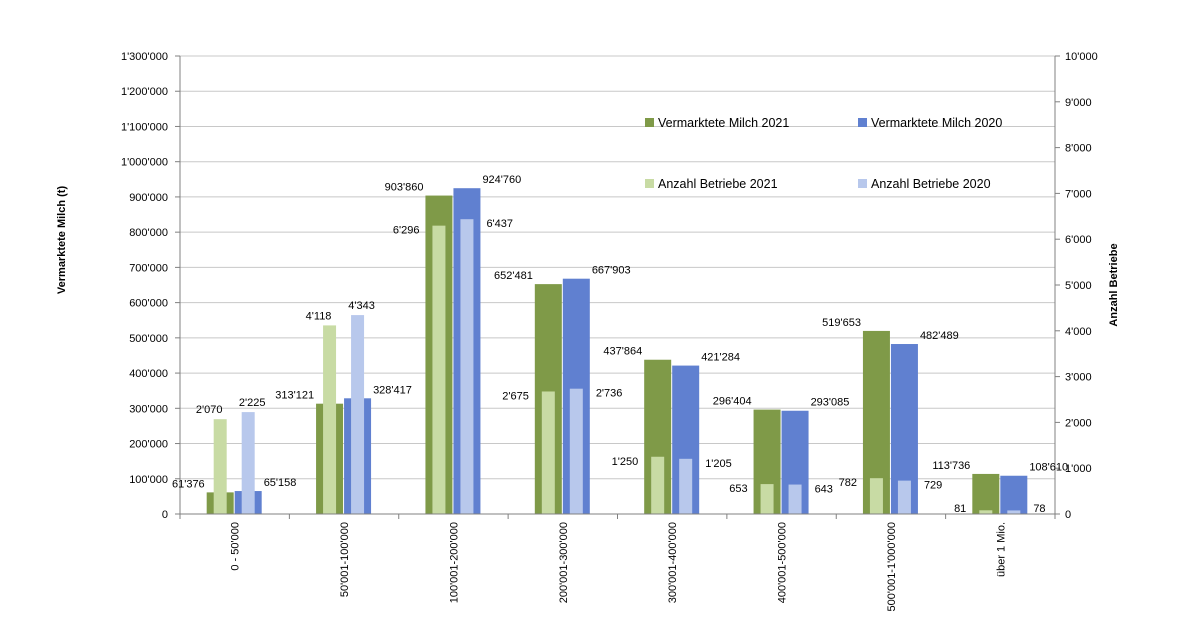  What do you see at coordinates (1081, 57) in the screenshot?
I see `y2-tick-label: 10'000` at bounding box center [1081, 57].